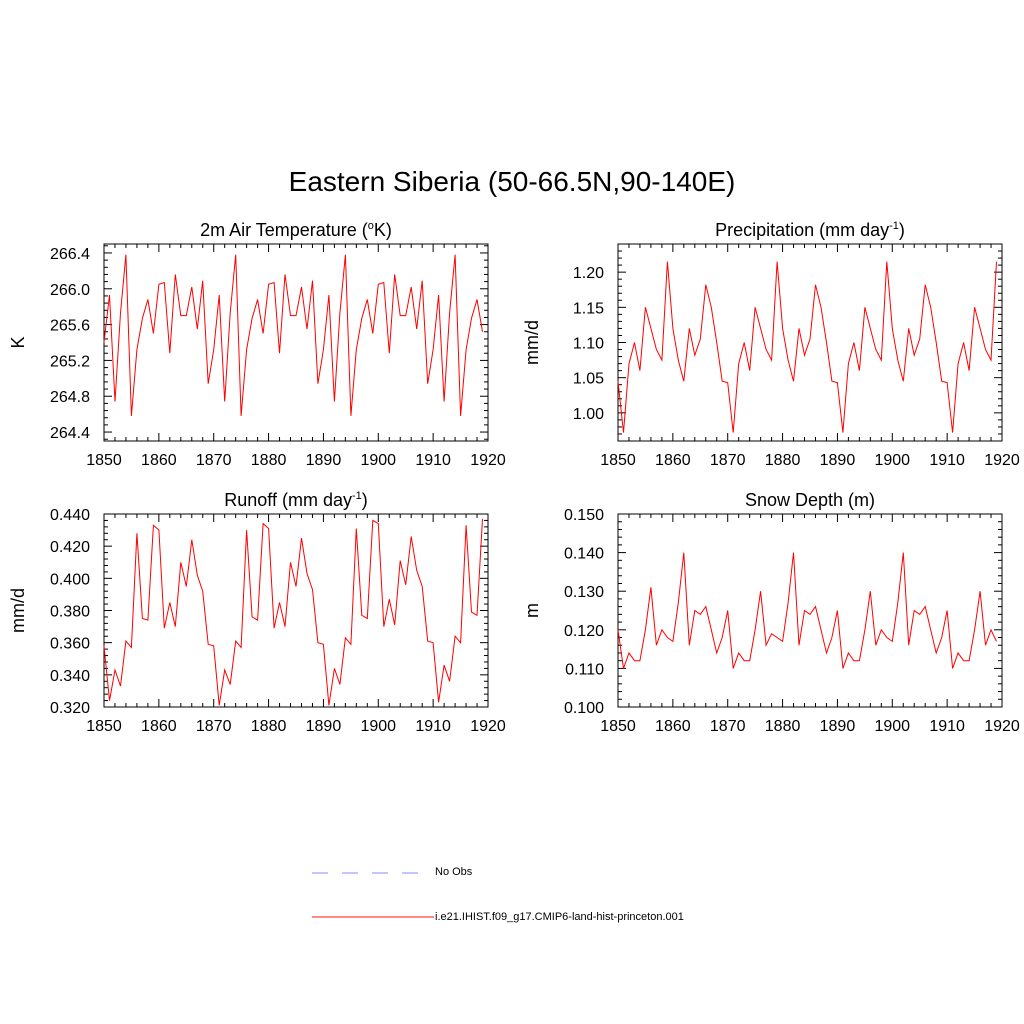 The width and height of the screenshot is (1024, 1024). What do you see at coordinates (810, 500) in the screenshot?
I see `panel-title: Snow Depth (m)` at bounding box center [810, 500].